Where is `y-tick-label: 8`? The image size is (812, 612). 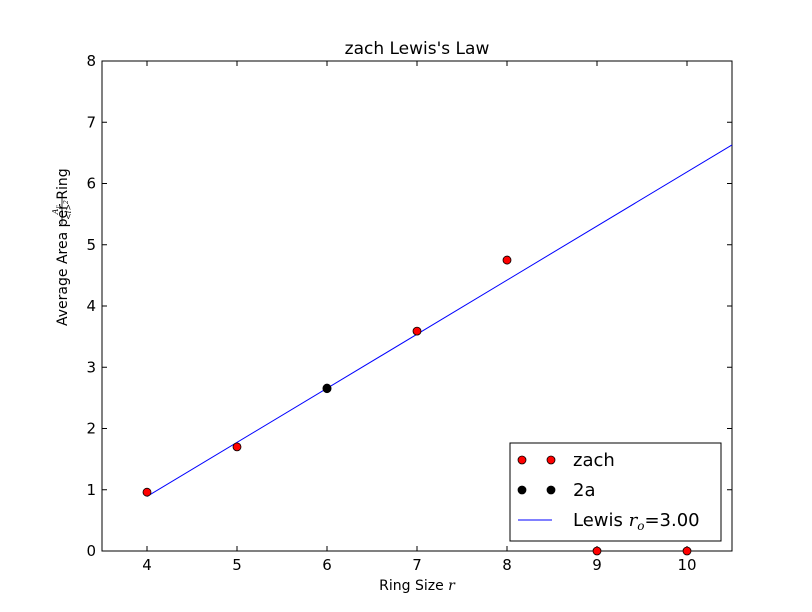 y-tick-label: 8 is located at coordinates (91, 61).